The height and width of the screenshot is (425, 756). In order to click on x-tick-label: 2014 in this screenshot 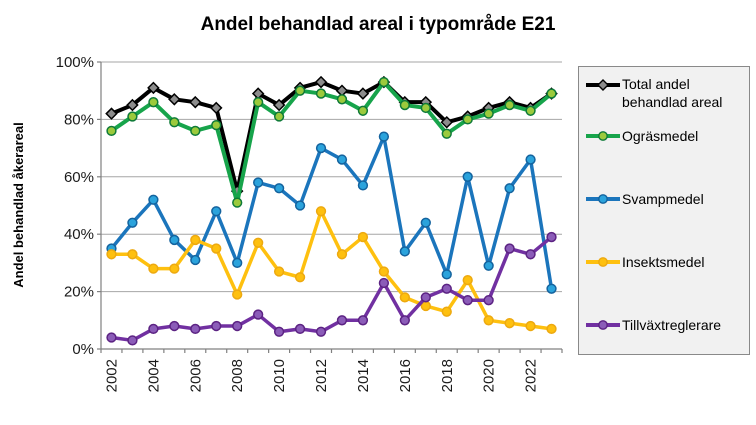, I will do `click(363, 375)`.